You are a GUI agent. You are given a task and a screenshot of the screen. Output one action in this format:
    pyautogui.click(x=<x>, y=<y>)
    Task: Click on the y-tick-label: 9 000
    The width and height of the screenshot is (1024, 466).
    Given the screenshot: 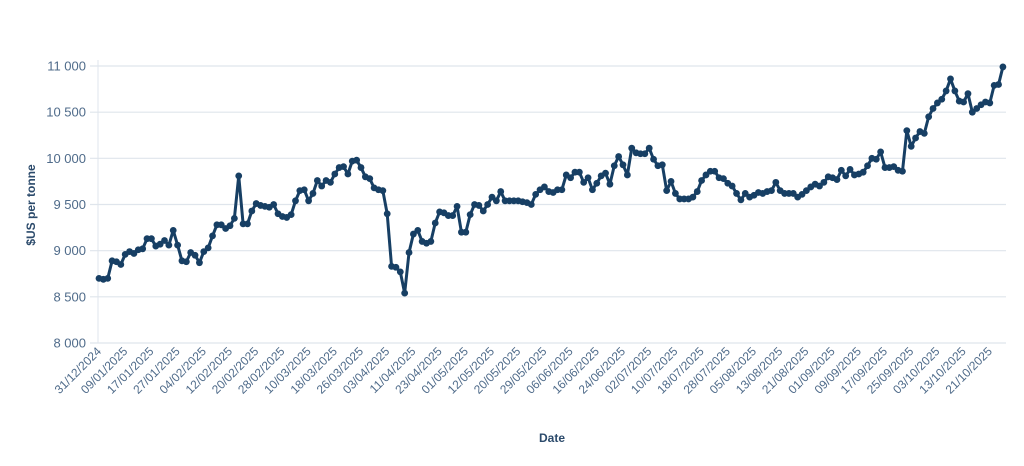 What is the action you would take?
    pyautogui.click(x=69, y=250)
    